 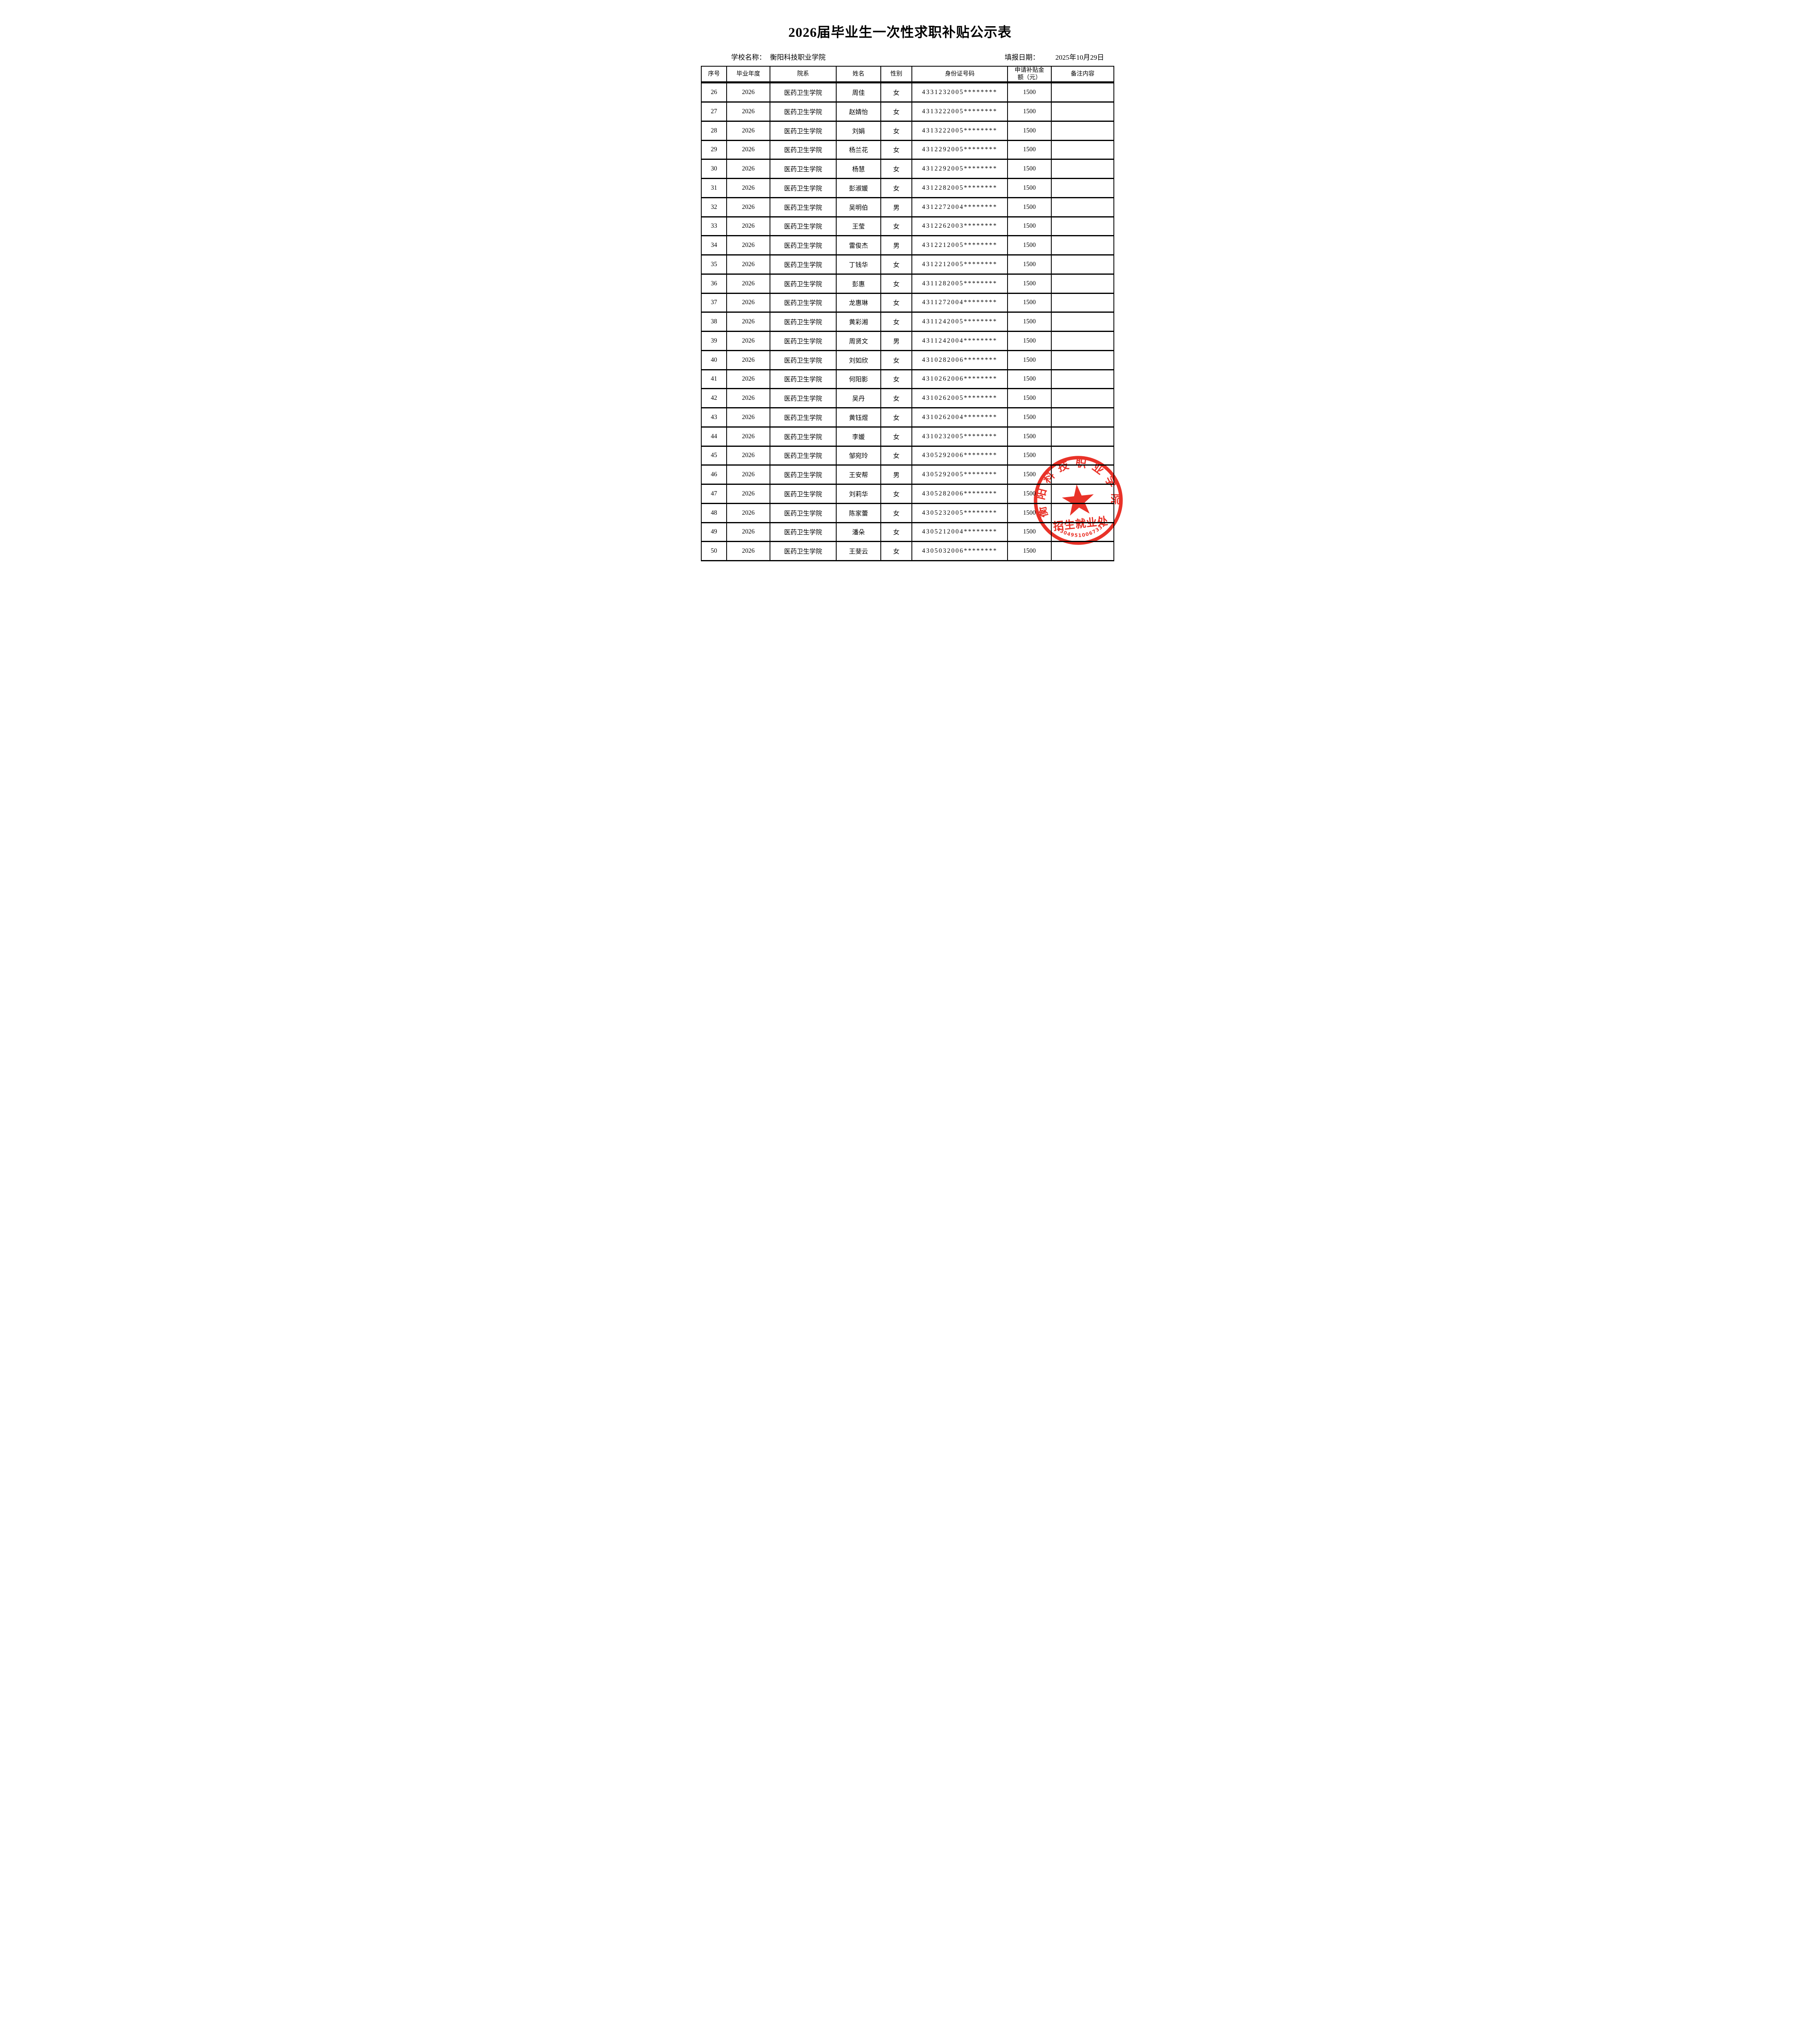 What do you see at coordinates (858, 360) in the screenshot?
I see `cell-name: 刘如欣` at bounding box center [858, 360].